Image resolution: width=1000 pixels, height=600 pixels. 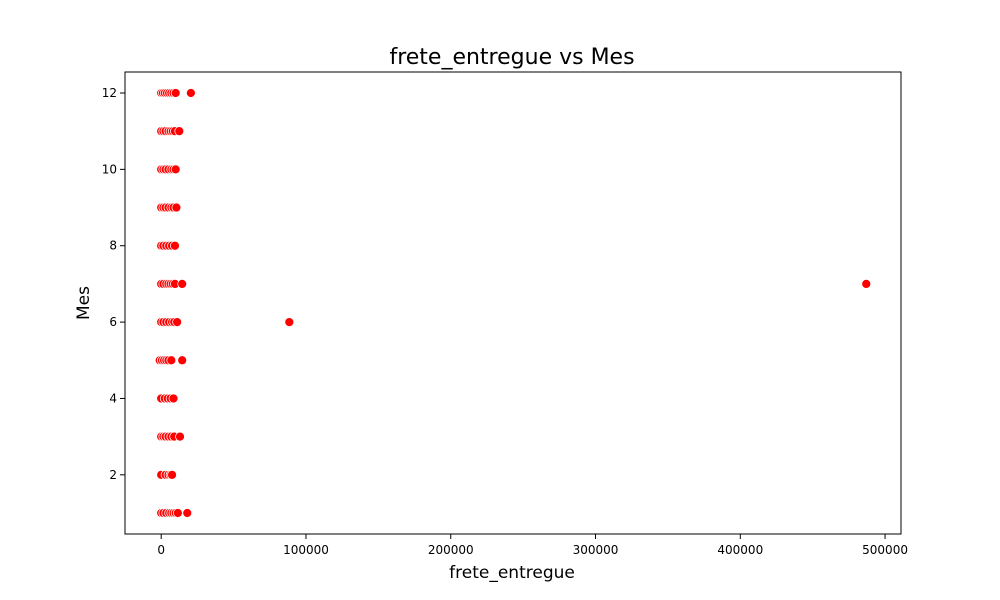 What do you see at coordinates (113, 398) in the screenshot?
I see `y-tick-label: 4` at bounding box center [113, 398].